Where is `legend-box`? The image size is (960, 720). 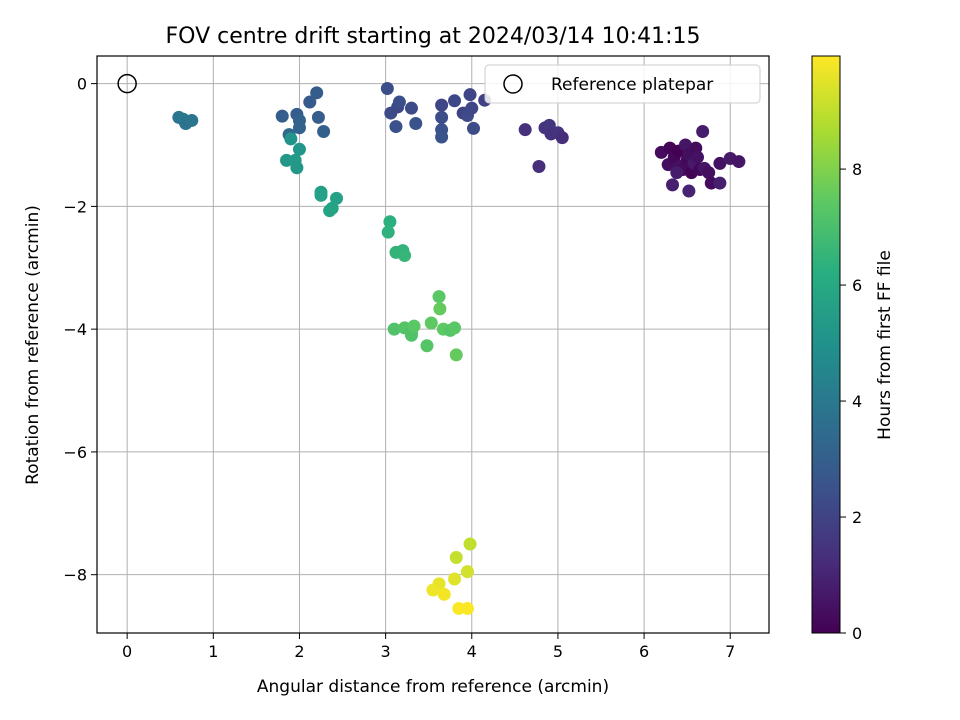 legend-box is located at coordinates (622, 84).